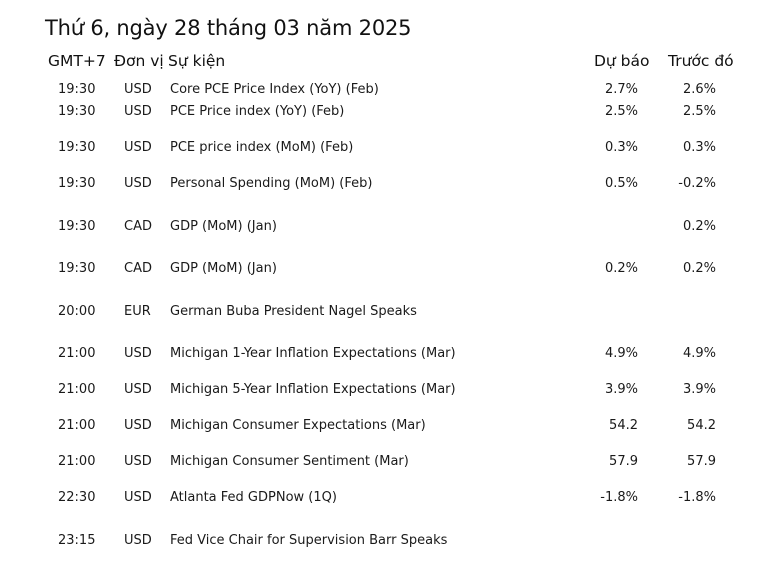  I want to click on event-previous: 2.5%, so click(699, 111).